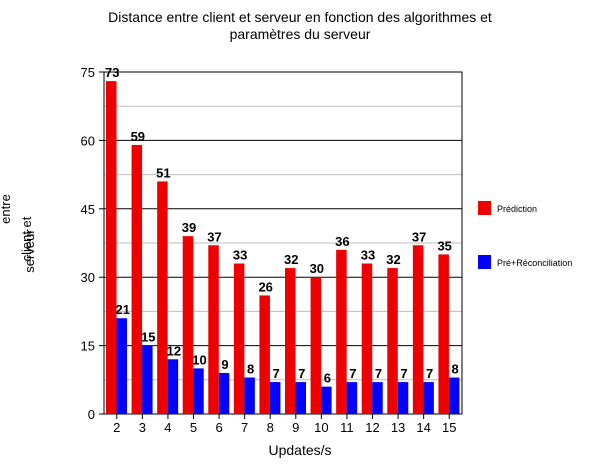 Image resolution: width=600 pixels, height=468 pixels. What do you see at coordinates (174, 350) in the screenshot?
I see `data-label: 12` at bounding box center [174, 350].